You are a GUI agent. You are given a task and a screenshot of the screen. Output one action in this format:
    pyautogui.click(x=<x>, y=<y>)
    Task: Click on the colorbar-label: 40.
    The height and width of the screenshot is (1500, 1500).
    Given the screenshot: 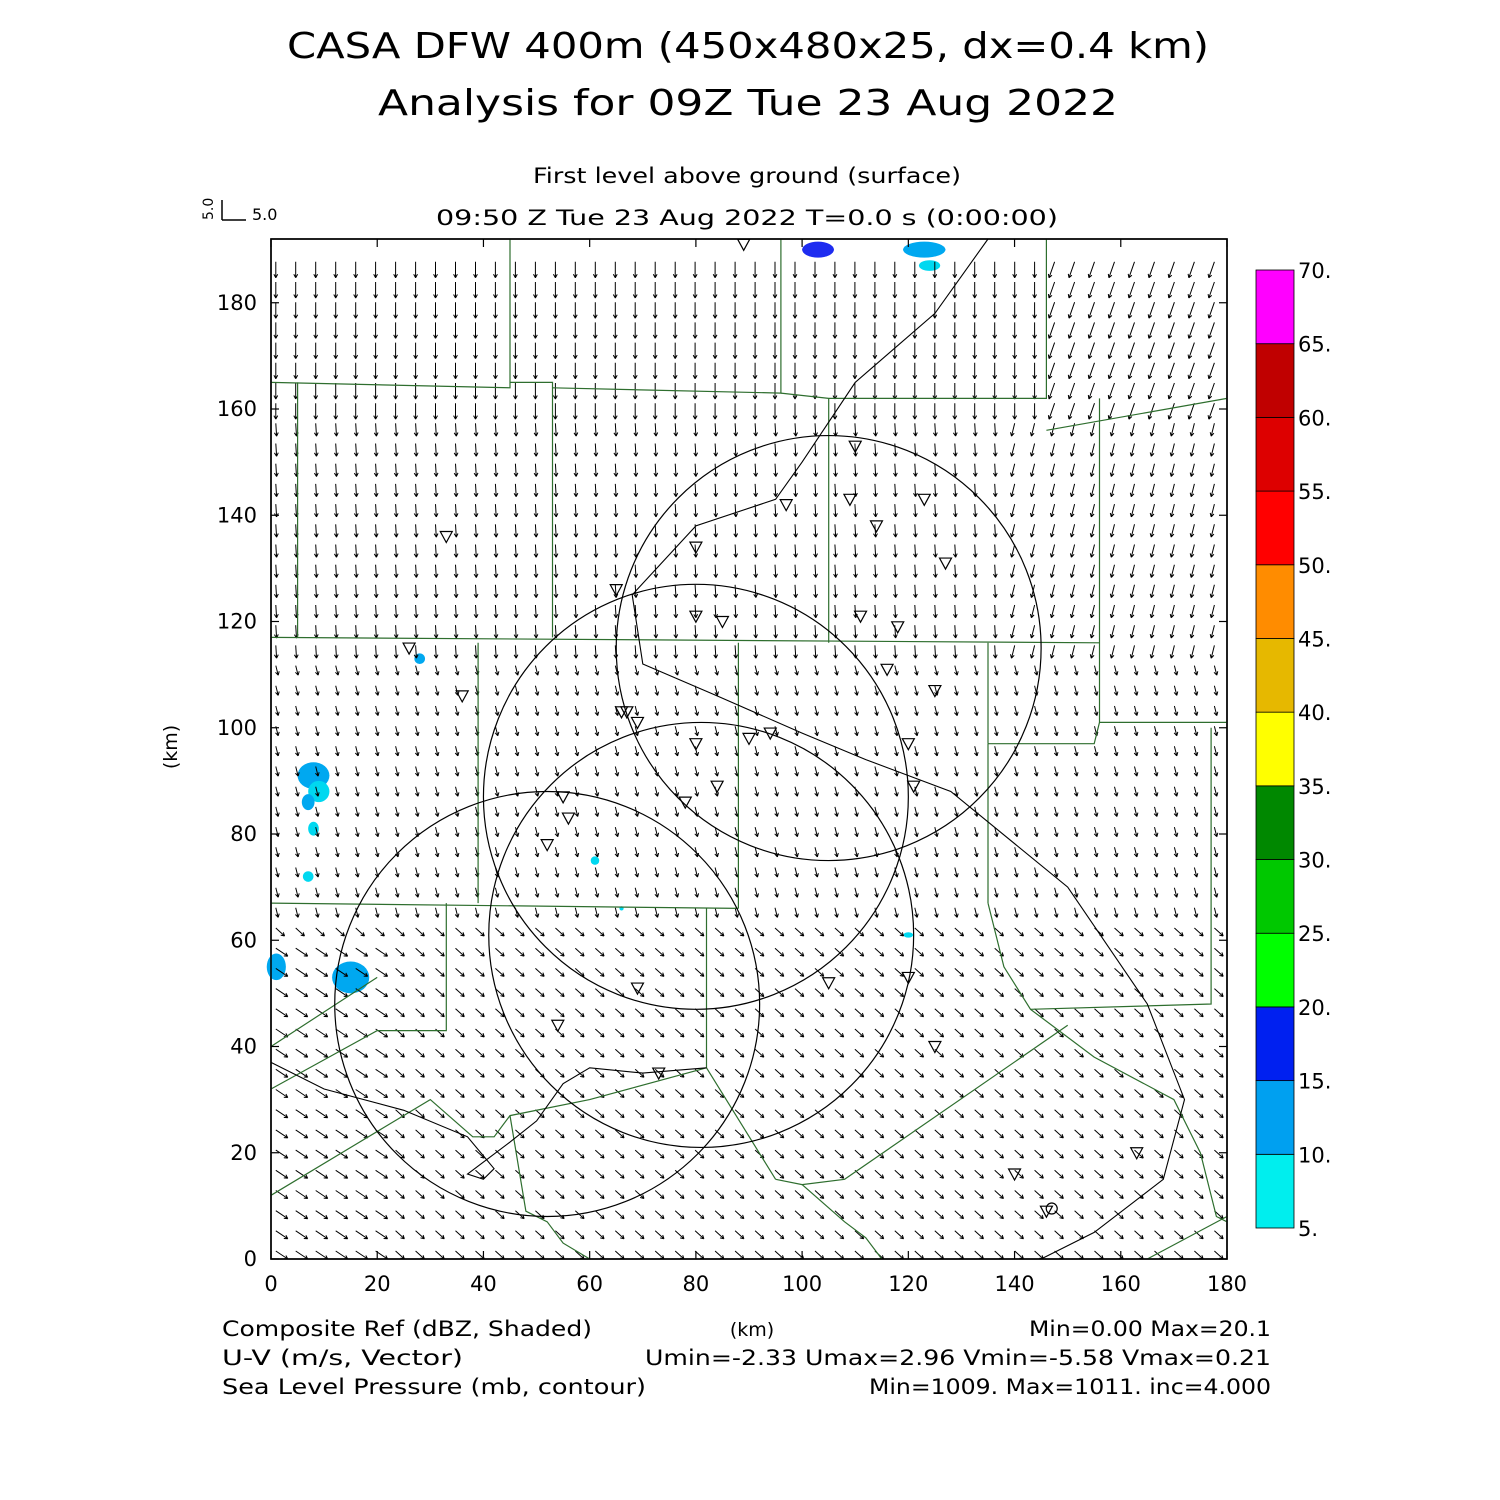 What is the action you would take?
    pyautogui.click(x=1314, y=713)
    